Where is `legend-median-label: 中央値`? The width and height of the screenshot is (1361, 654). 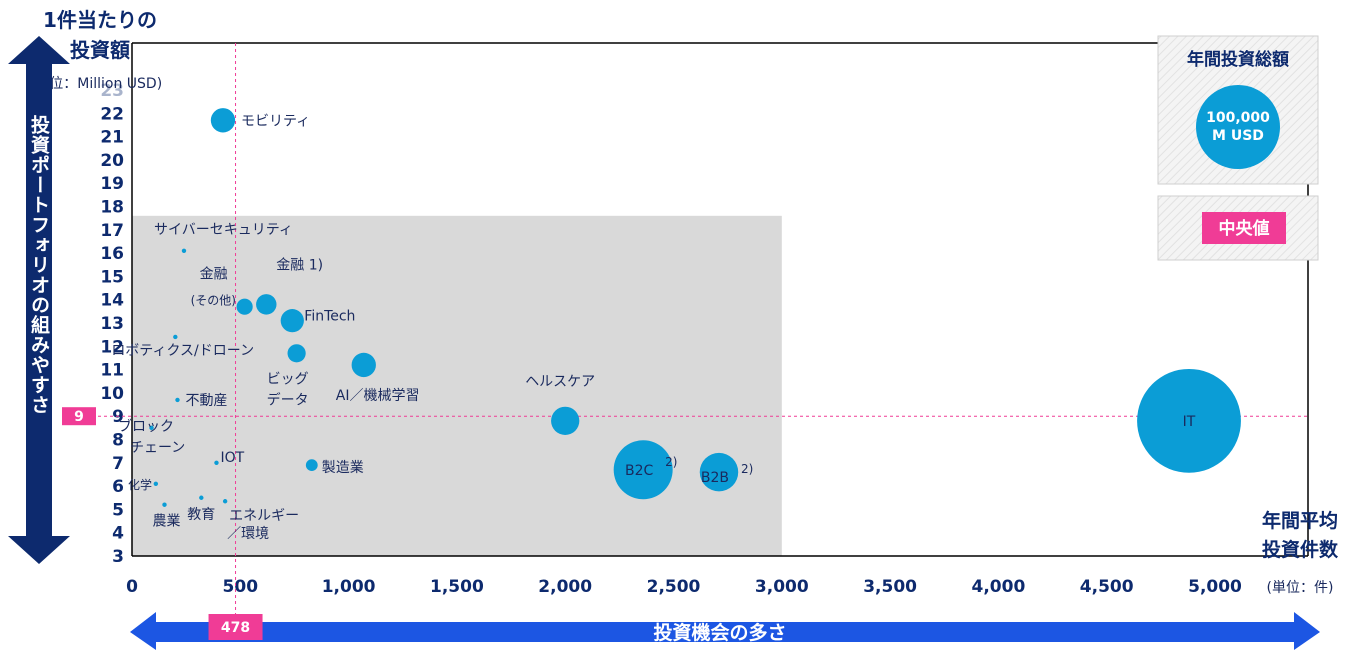 legend-median-label: 中央値 is located at coordinates (1244, 228).